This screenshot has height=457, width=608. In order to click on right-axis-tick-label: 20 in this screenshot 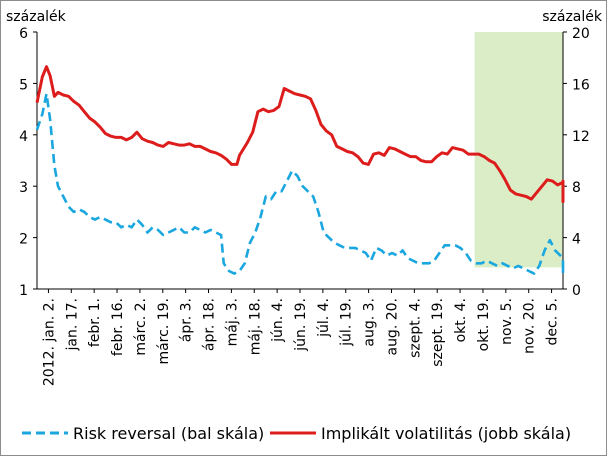, I will do `click(581, 34)`.